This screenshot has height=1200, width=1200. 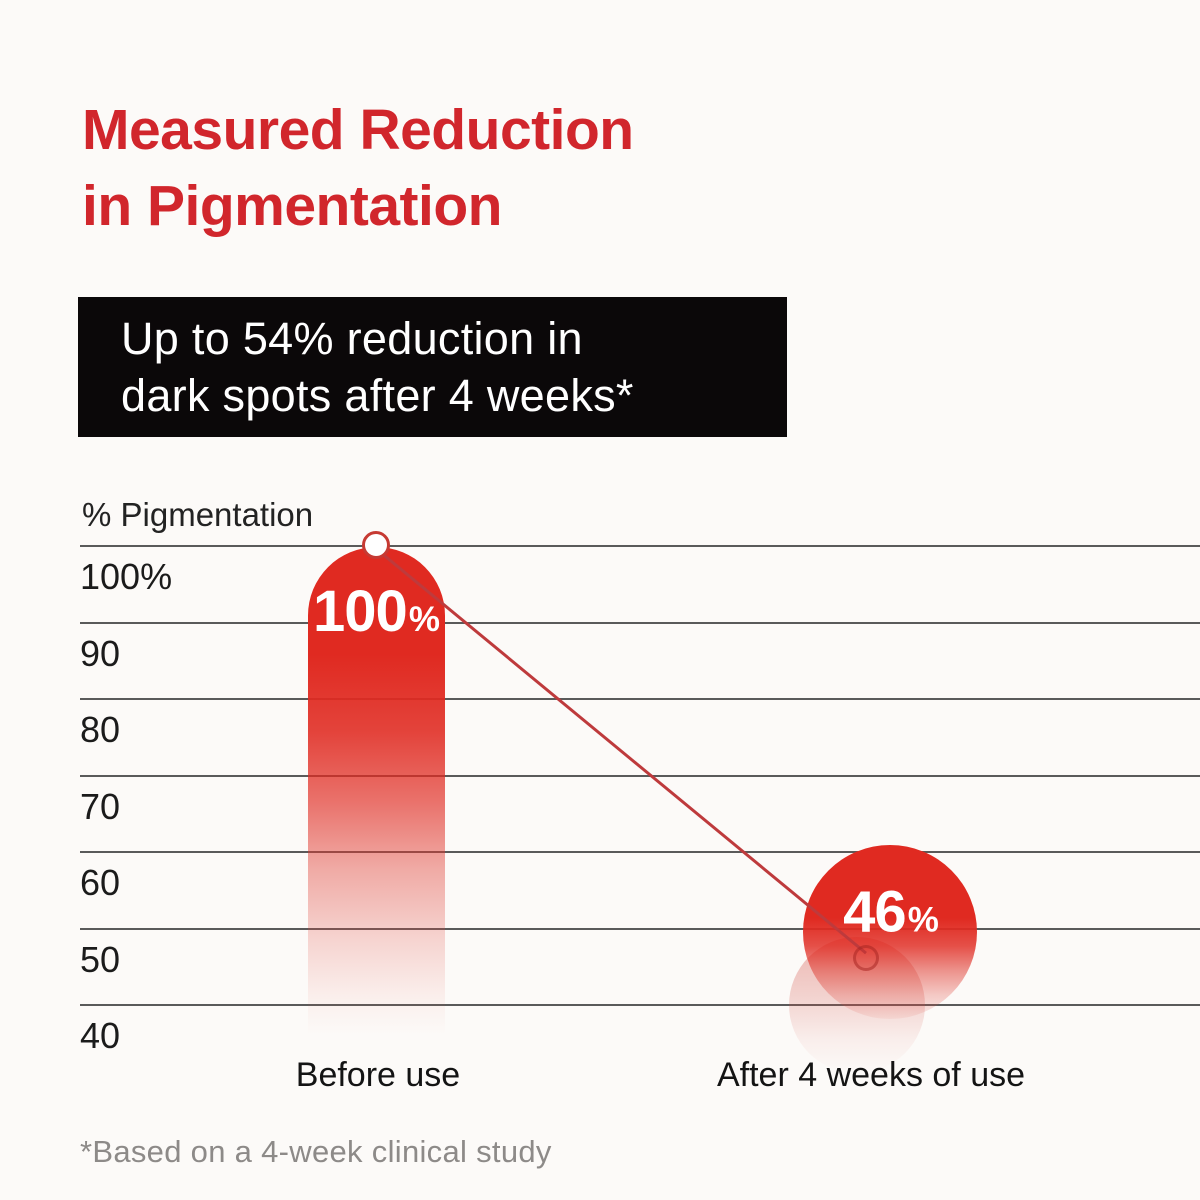 I want to click on x-axis-label-after-4-weeks: After 4 weeks of use, so click(x=871, y=1075).